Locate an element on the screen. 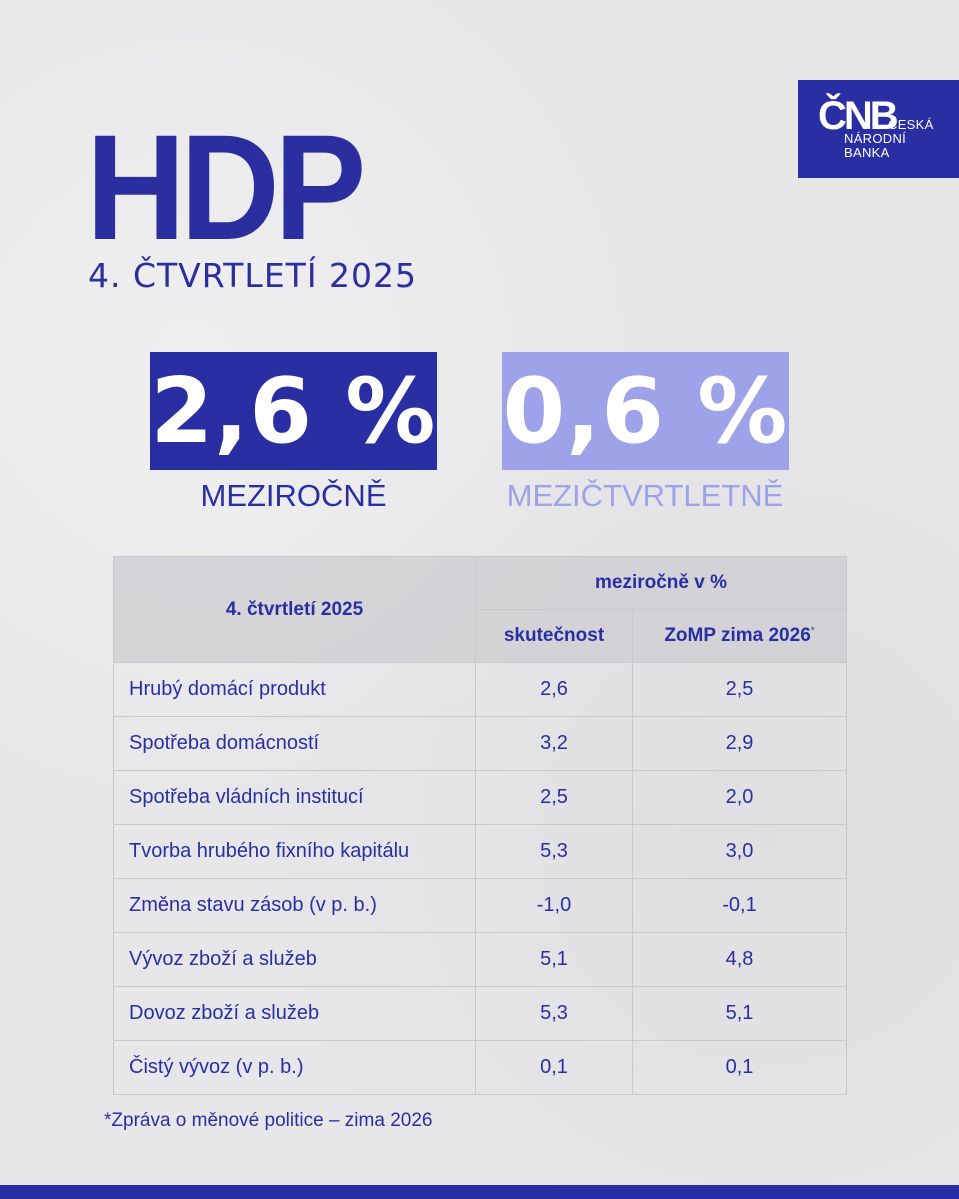 The width and height of the screenshot is (959, 1199). row-name: Změna stavu zásob (v p. b.) is located at coordinates (294, 905).